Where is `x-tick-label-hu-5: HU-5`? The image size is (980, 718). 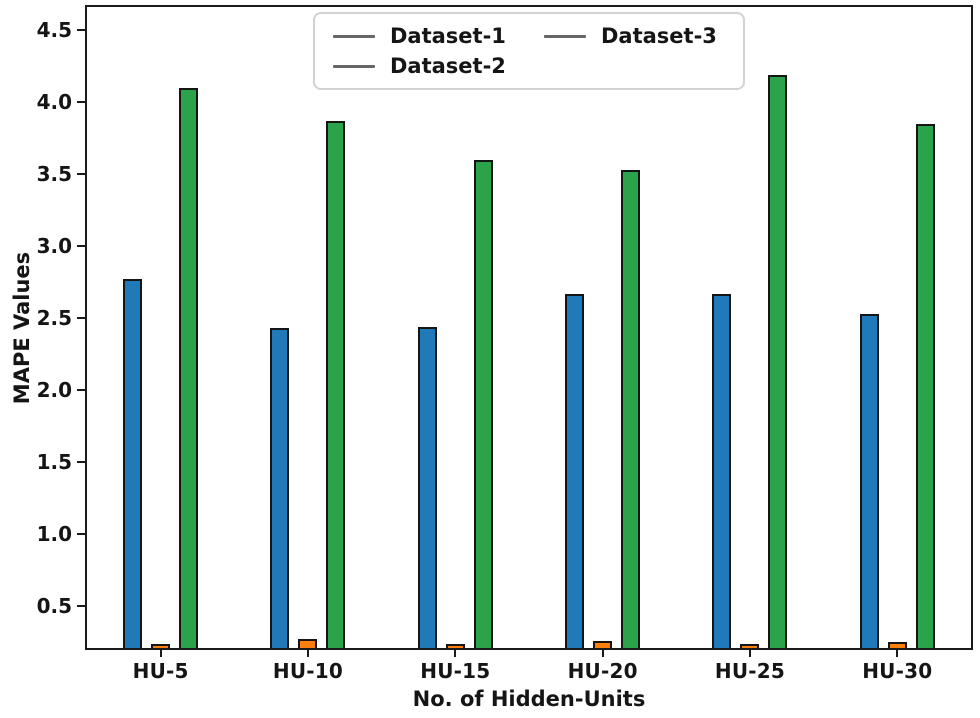 x-tick-label-hu-5: HU-5 is located at coordinates (160, 671).